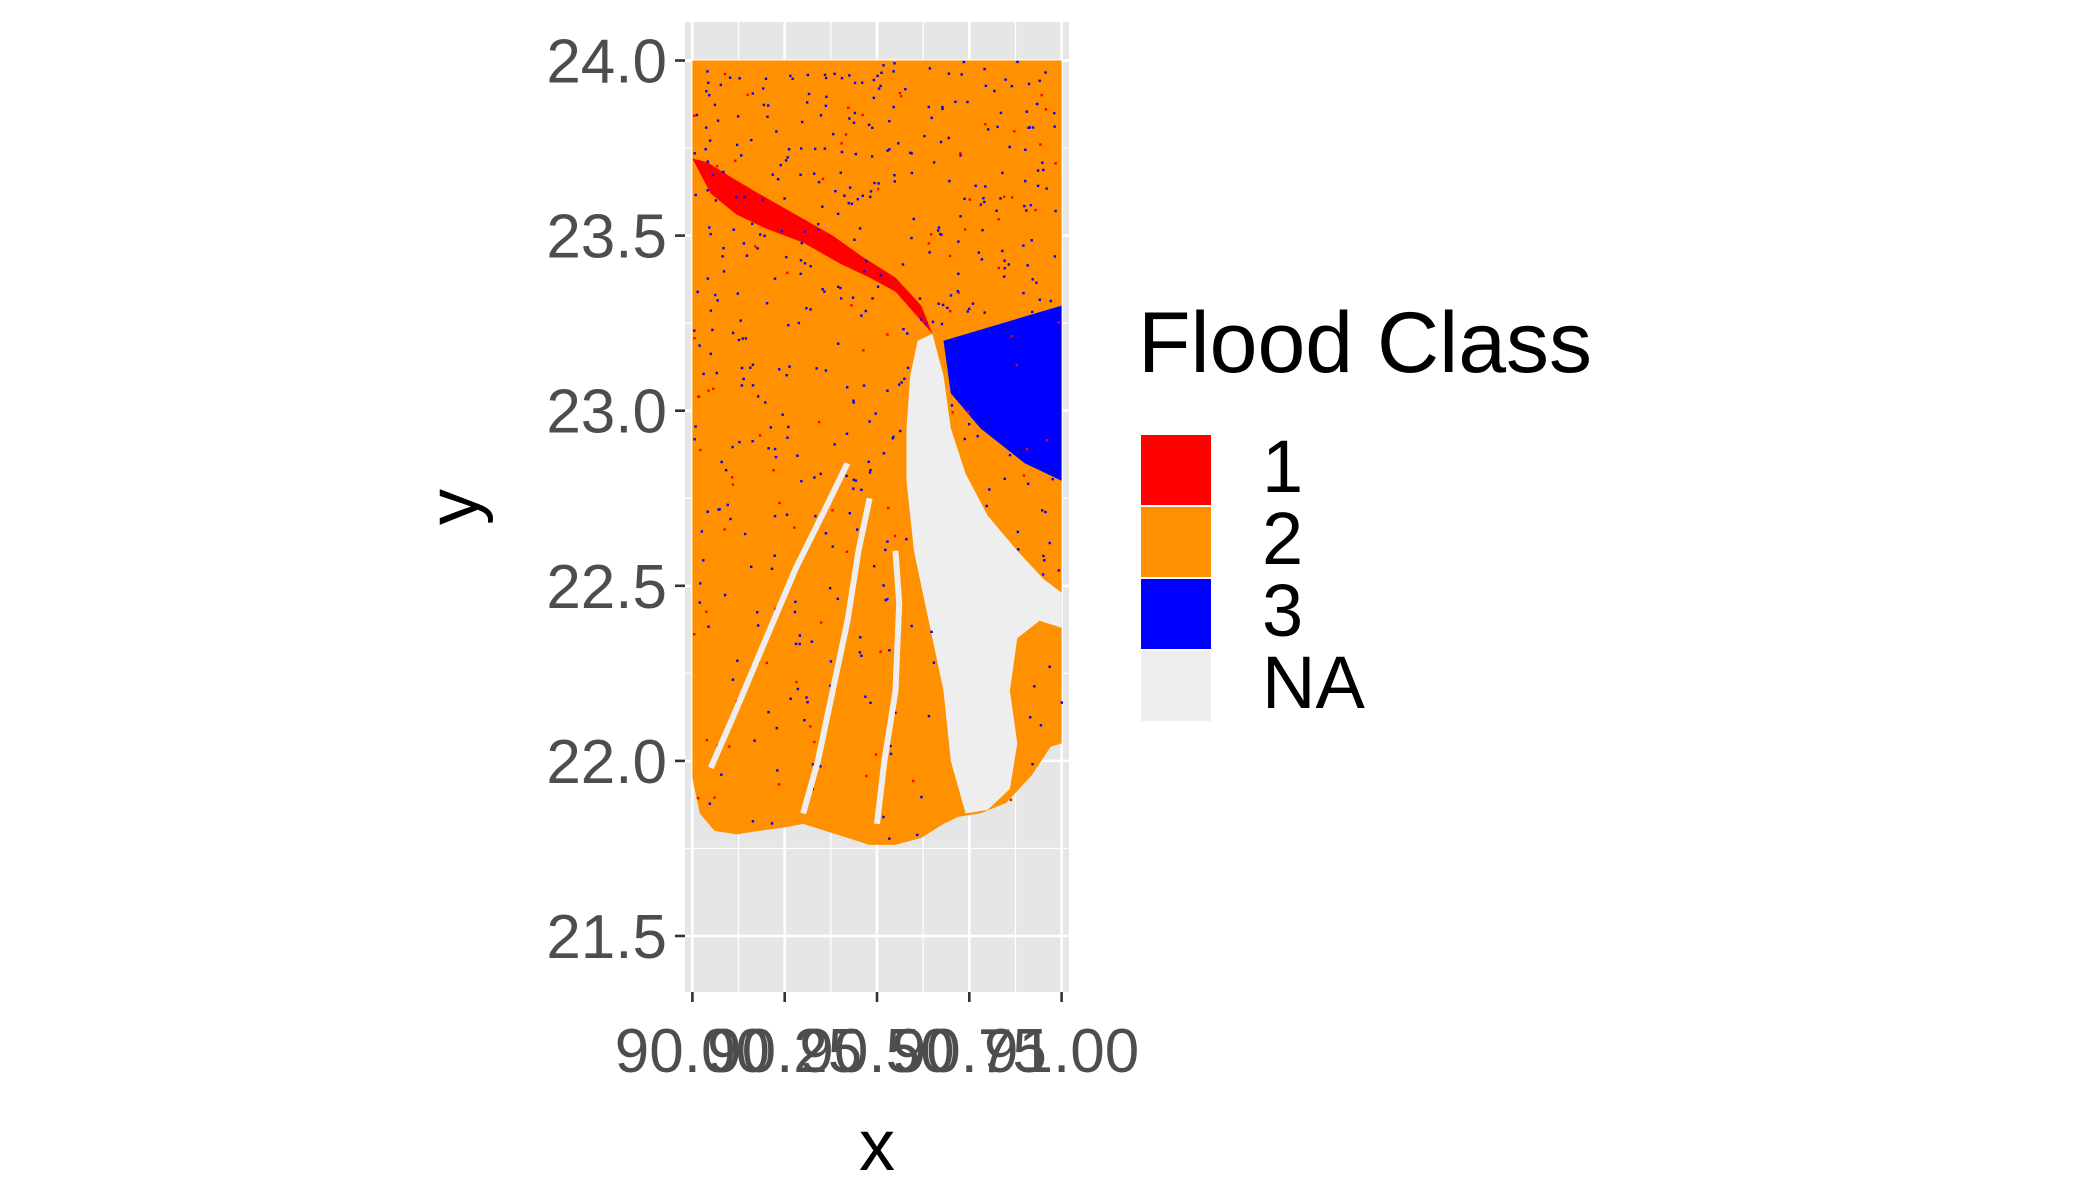  Describe the element at coordinates (1282, 538) in the screenshot. I see `legend-label: 2` at that location.